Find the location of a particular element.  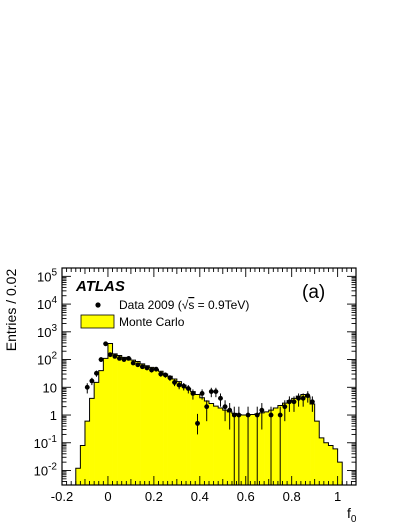

legend-mc-label: Monte Carlo is located at coordinates (152, 322).